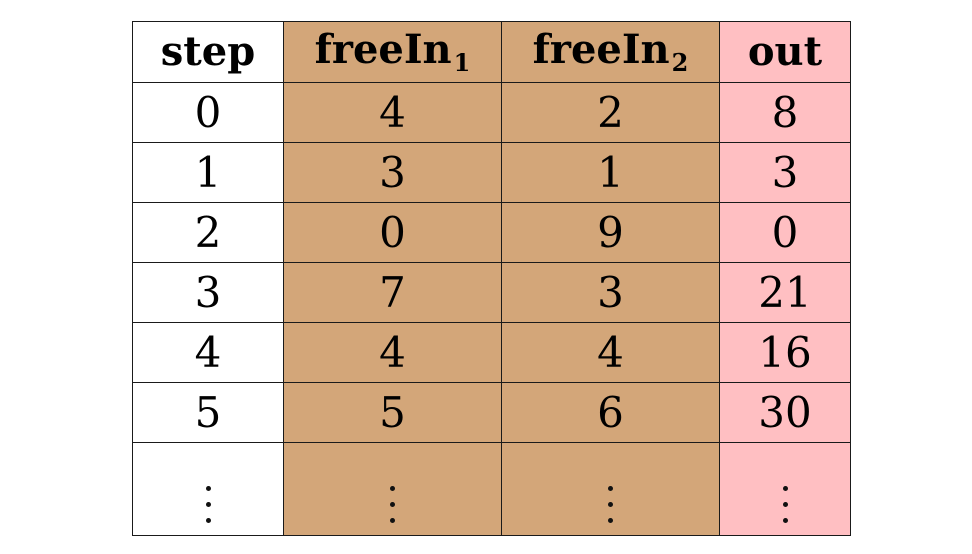 This screenshot has width=972, height=554. What do you see at coordinates (610, 352) in the screenshot?
I see `cell-freein-2: 4` at bounding box center [610, 352].